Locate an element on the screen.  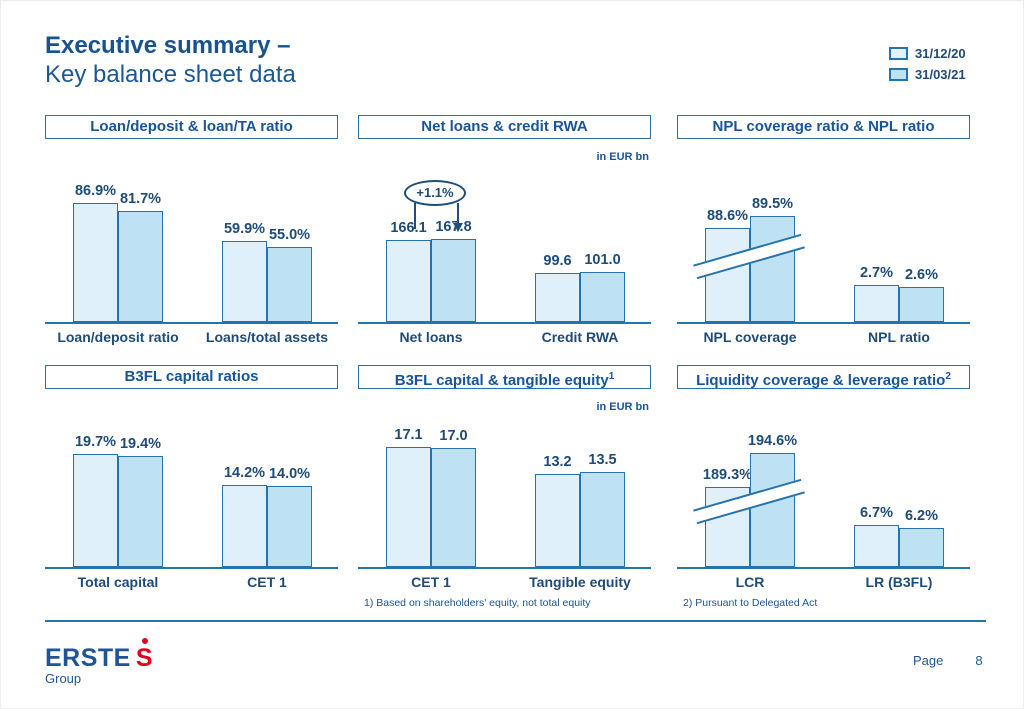
annotation-arrow-line is located at coordinates (458, 213).